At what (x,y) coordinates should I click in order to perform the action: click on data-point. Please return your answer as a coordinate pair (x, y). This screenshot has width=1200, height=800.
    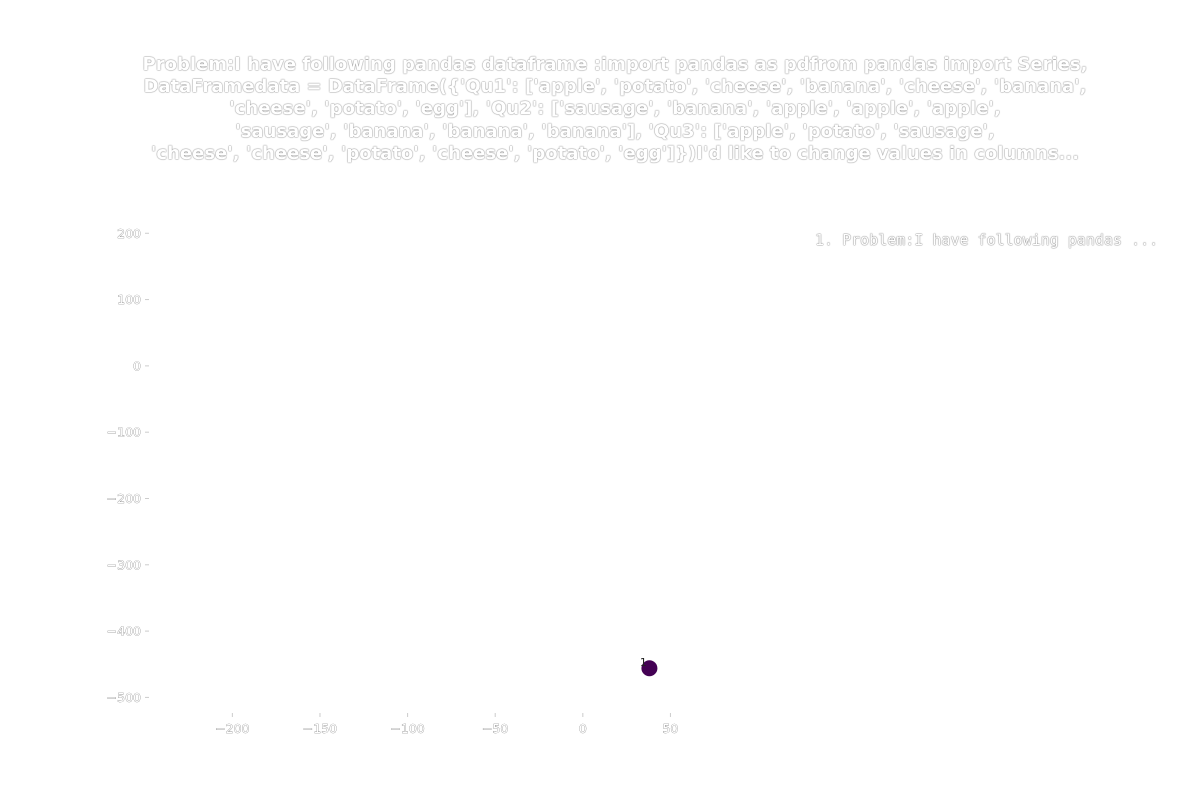
    Looking at the image, I should click on (649, 668).